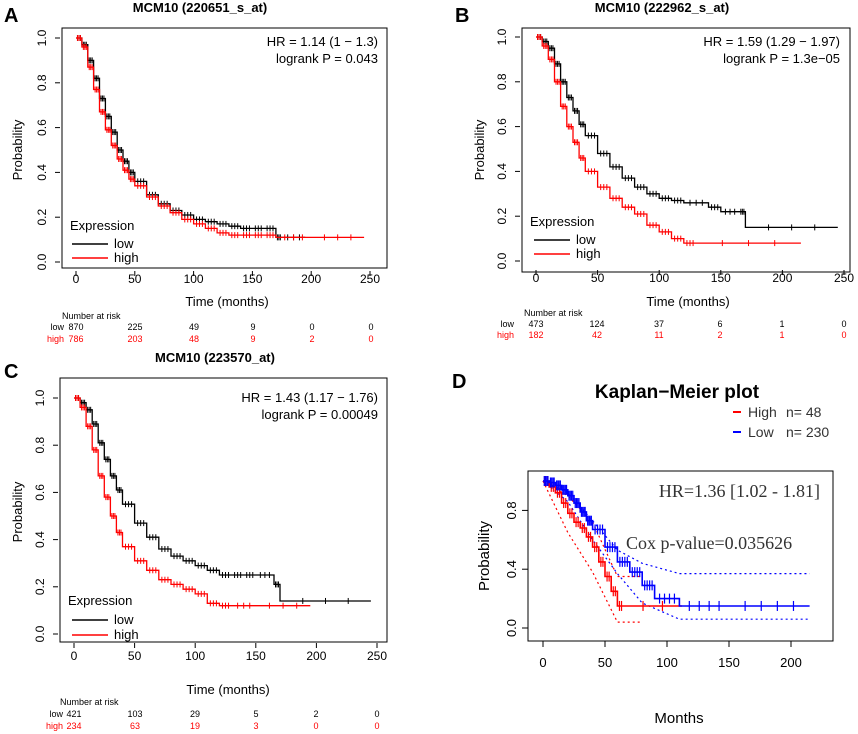  What do you see at coordinates (126, 257) in the screenshot?
I see `legend-label-high-a: high` at bounding box center [126, 257].